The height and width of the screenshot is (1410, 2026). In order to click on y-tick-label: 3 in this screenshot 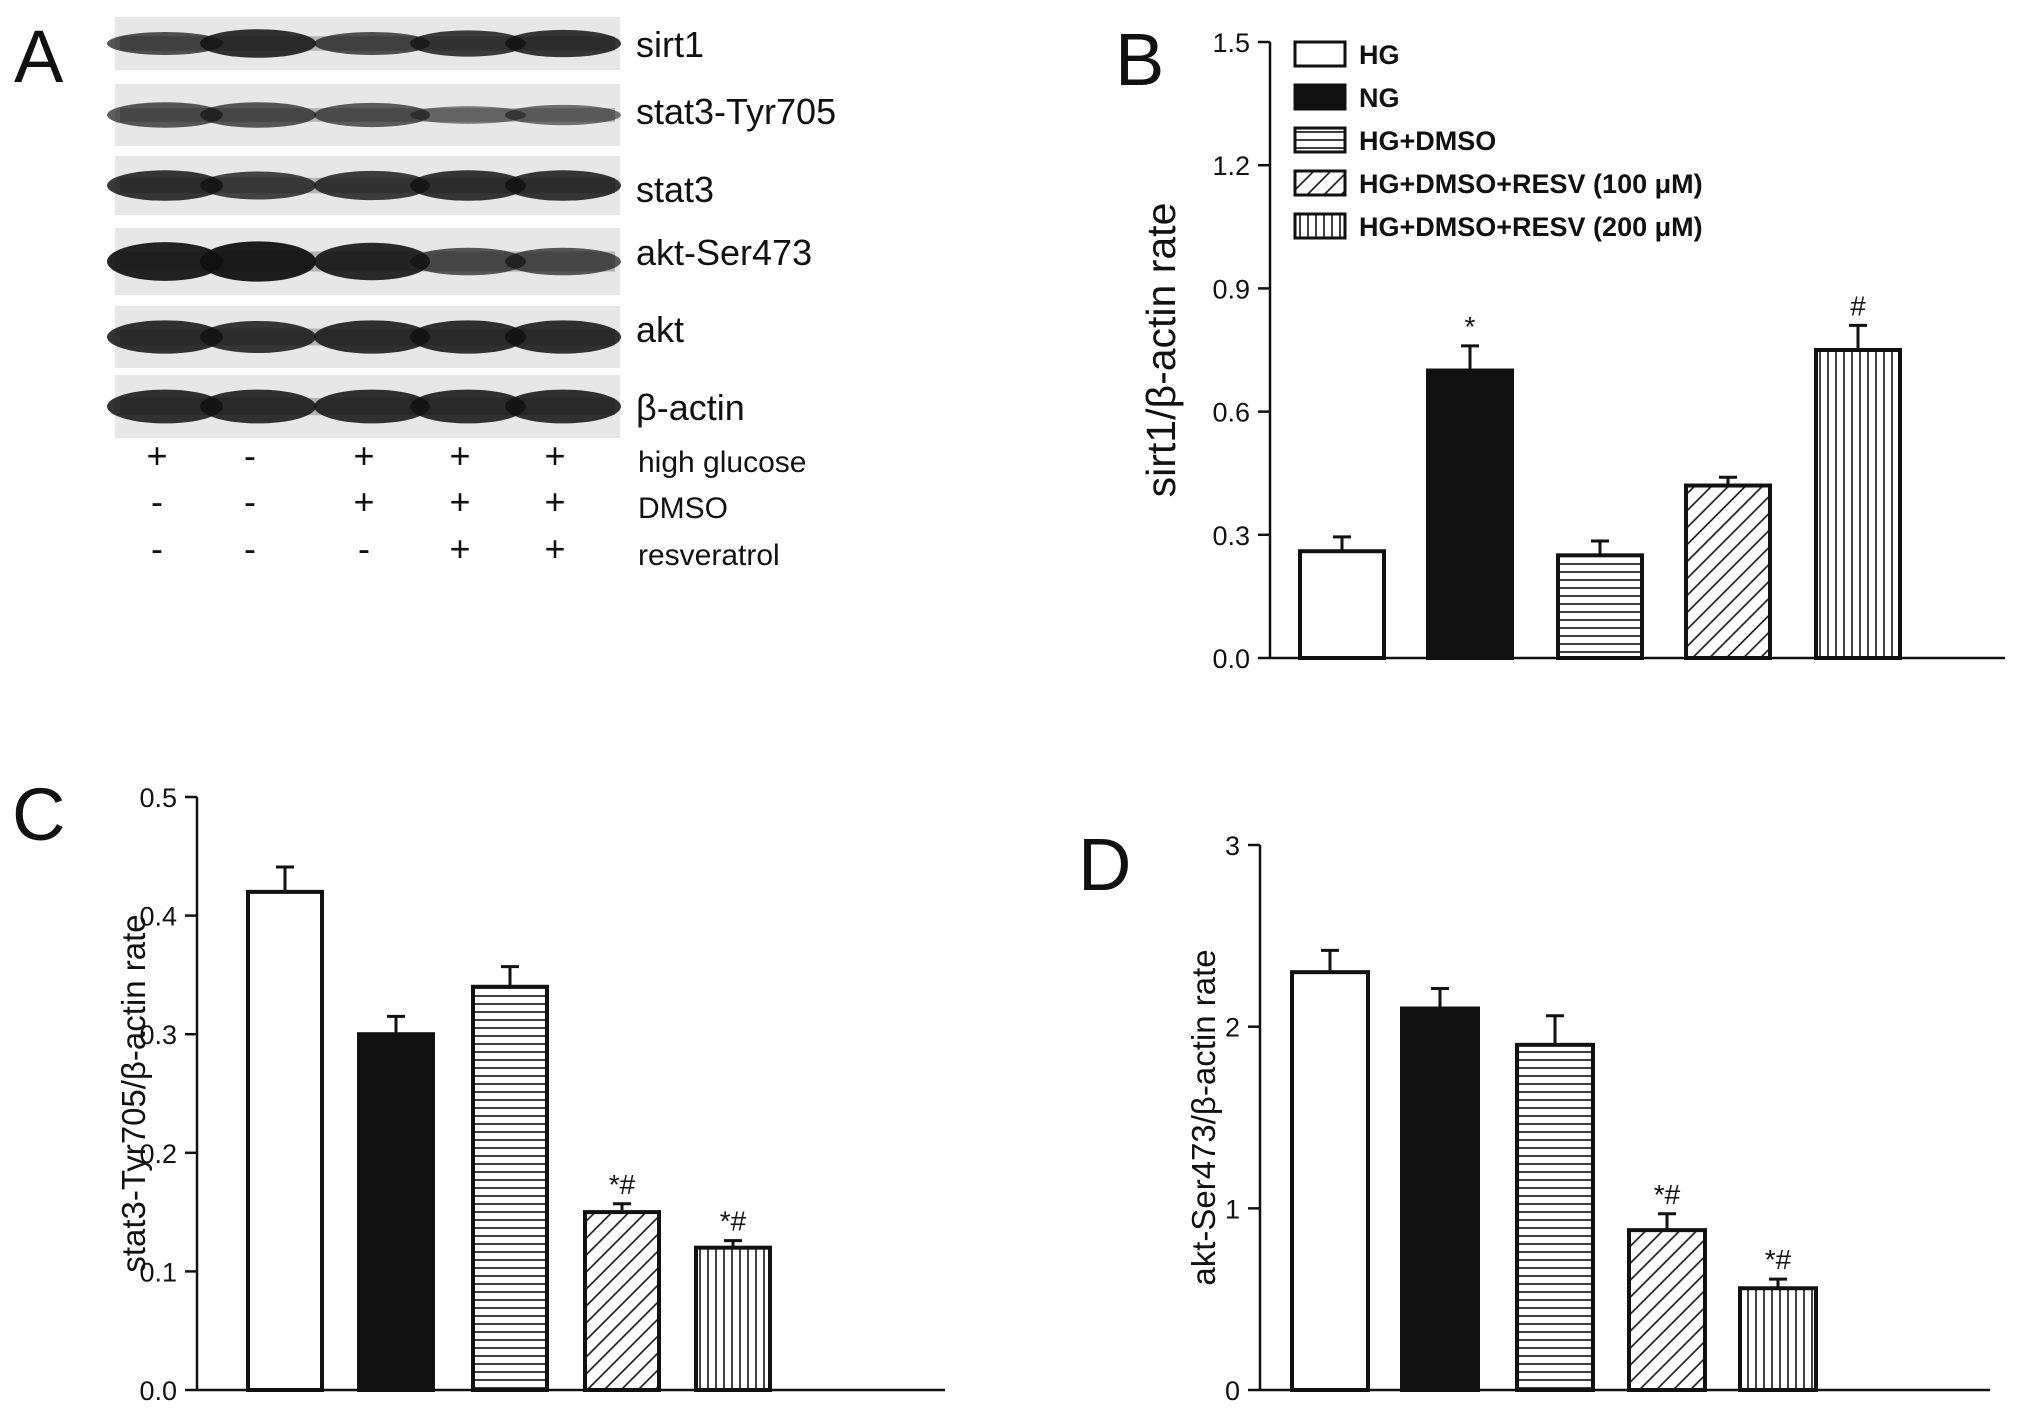, I will do `click(1232, 846)`.